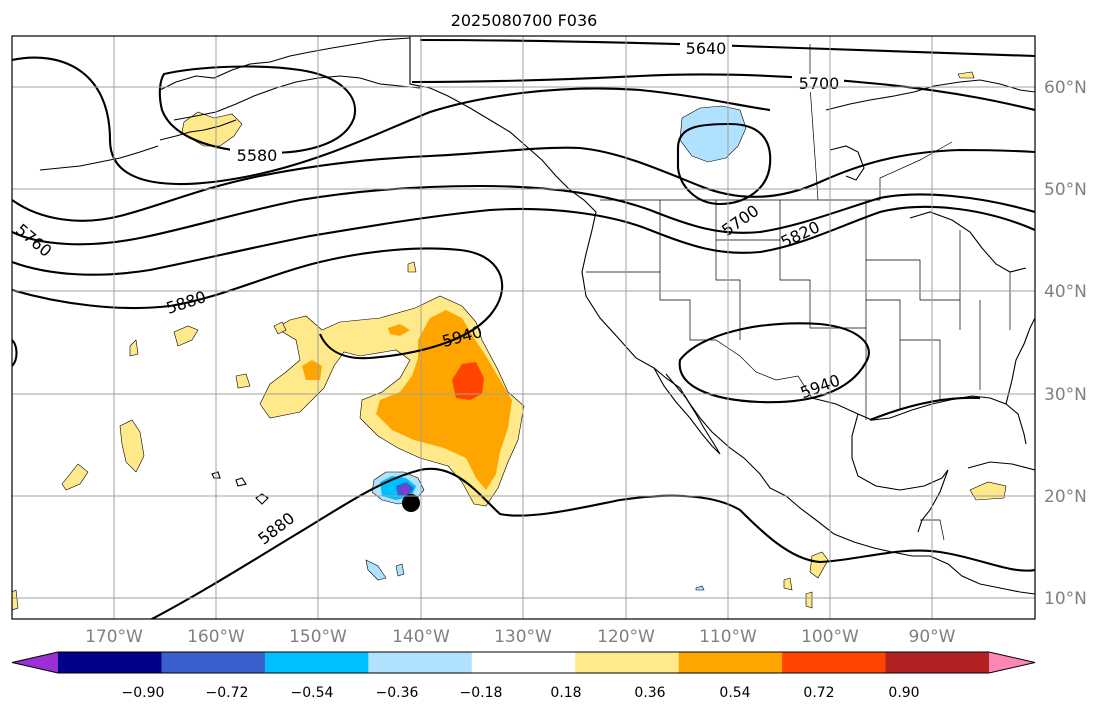 This screenshot has width=1105, height=716. I want to click on lon-label: 120°W, so click(626, 637).